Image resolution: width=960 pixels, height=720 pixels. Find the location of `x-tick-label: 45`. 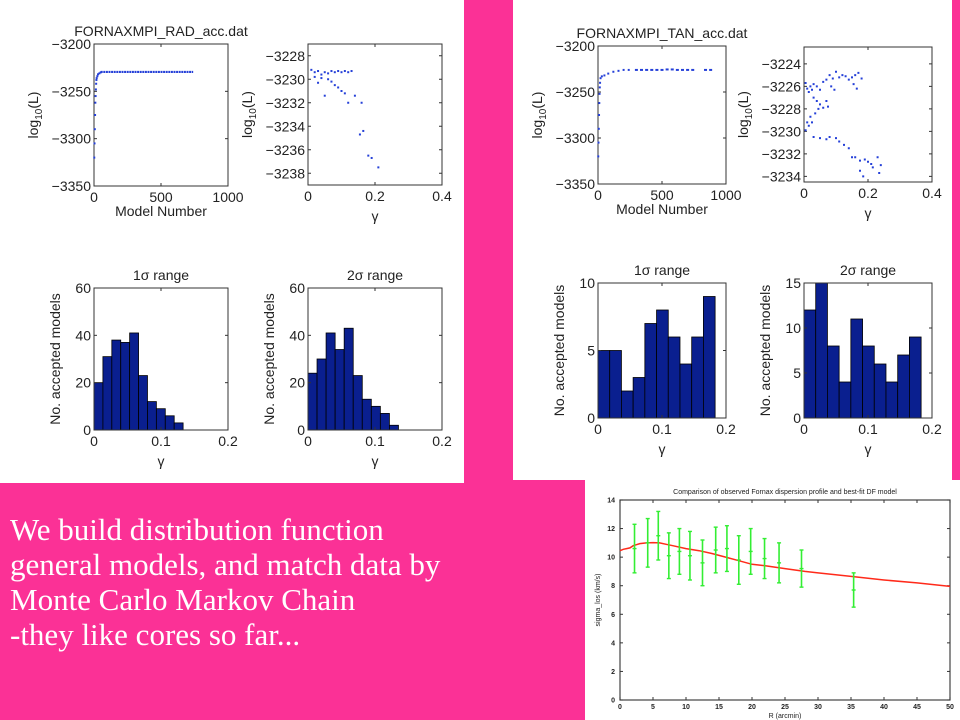

x-tick-label: 45 is located at coordinates (917, 707).